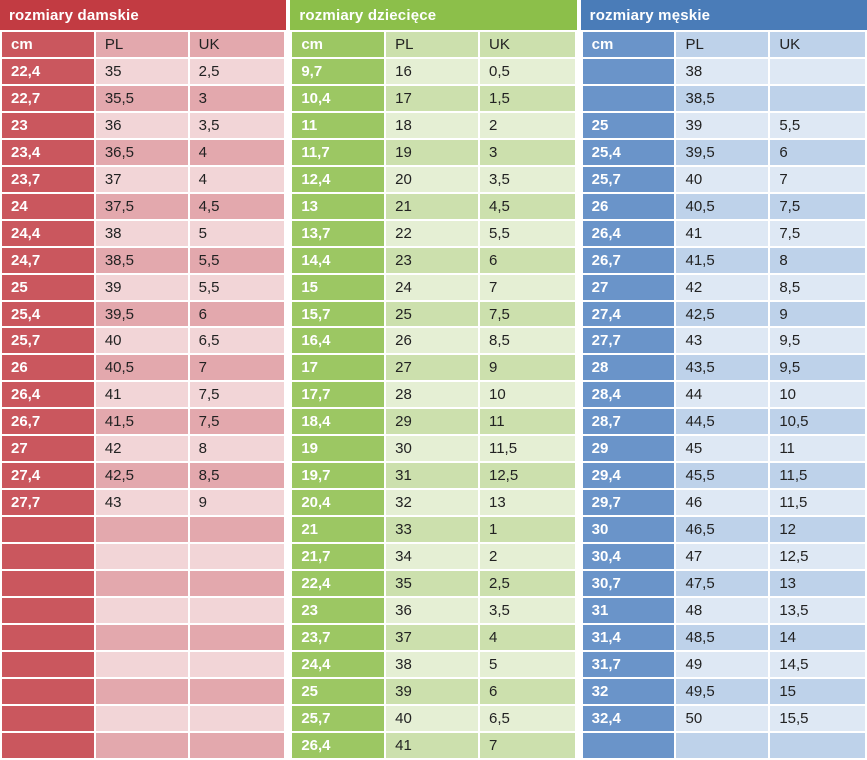 The image size is (867, 760). I want to click on uk-value: 13,5, so click(817, 610).